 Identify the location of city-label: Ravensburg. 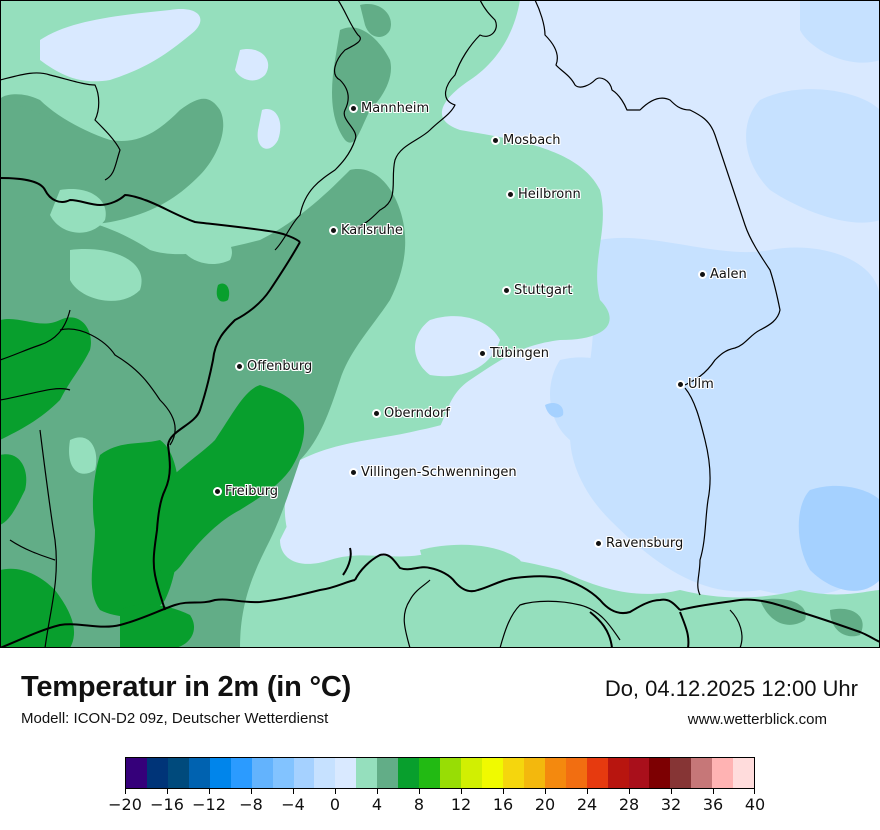
(645, 543).